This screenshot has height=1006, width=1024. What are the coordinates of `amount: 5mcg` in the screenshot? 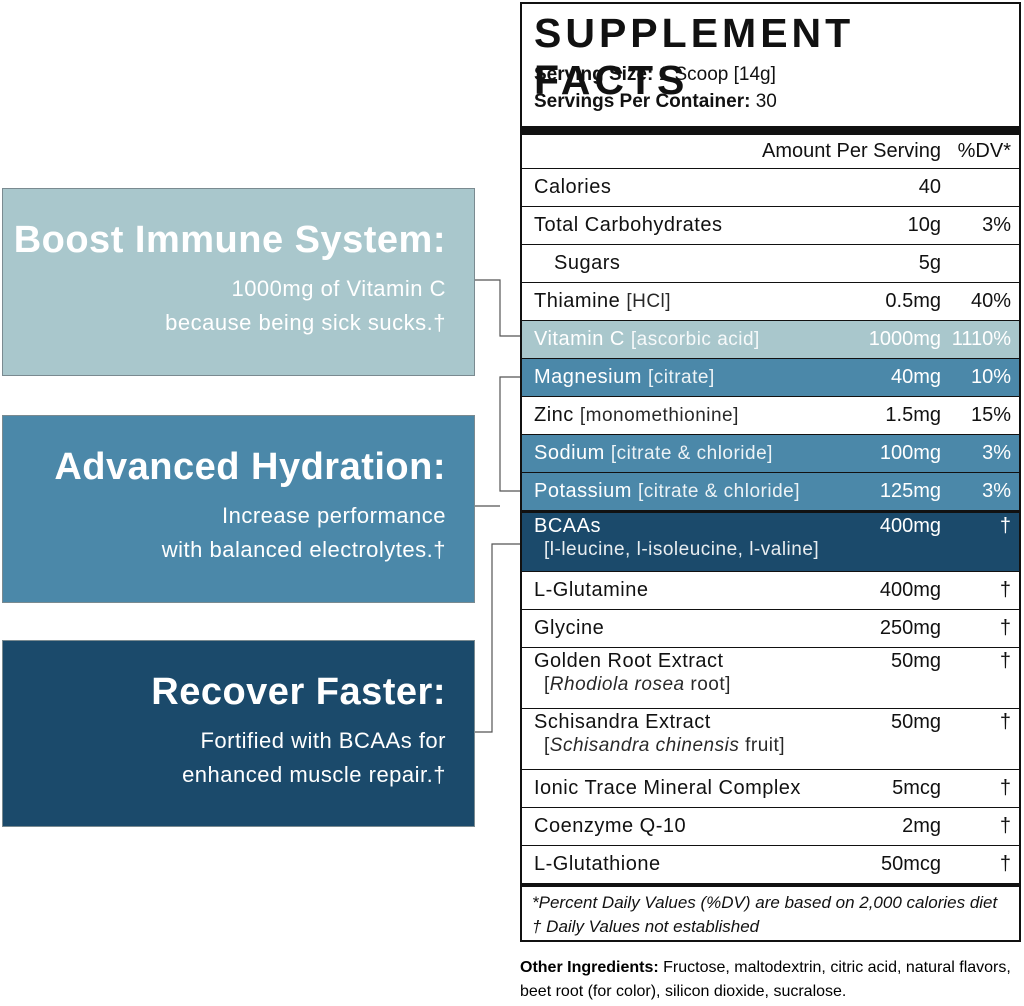 It's located at (916, 788).